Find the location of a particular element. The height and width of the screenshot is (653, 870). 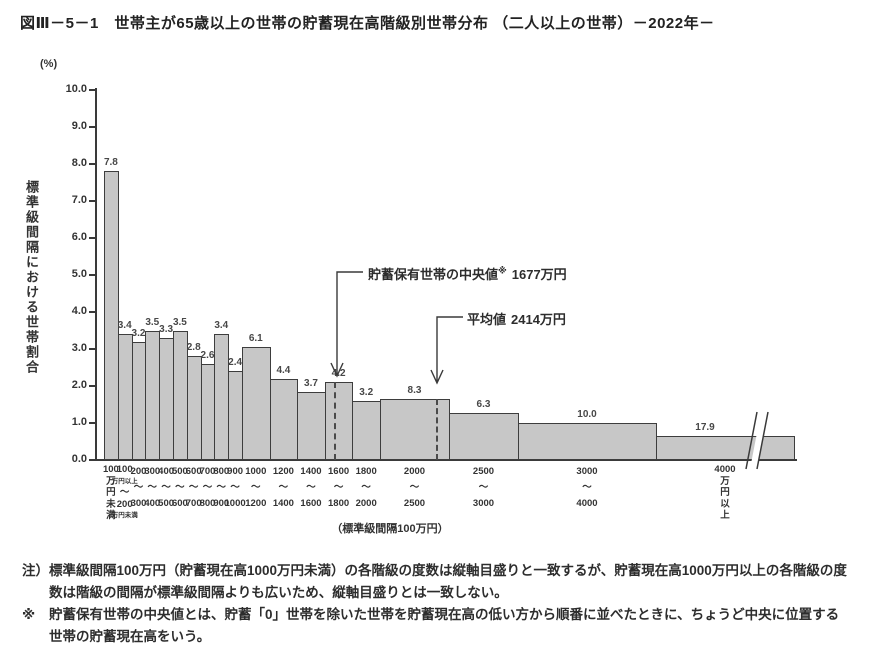

x-tick-label: 100 万円未満 is located at coordinates (111, 493).